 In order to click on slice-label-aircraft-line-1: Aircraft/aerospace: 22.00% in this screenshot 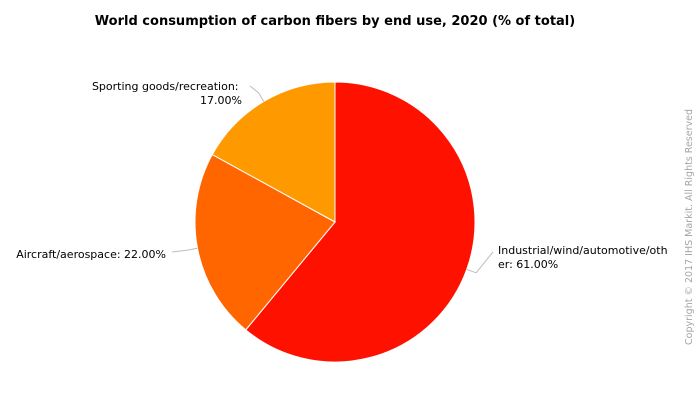, I will do `click(91, 254)`.